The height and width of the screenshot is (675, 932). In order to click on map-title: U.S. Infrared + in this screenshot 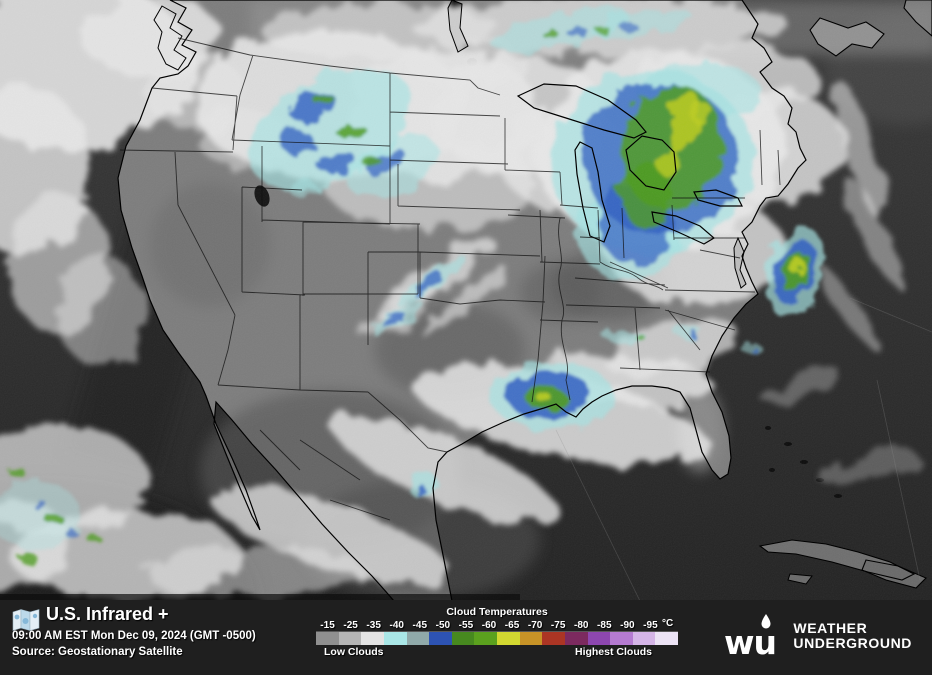, I will do `click(107, 614)`.